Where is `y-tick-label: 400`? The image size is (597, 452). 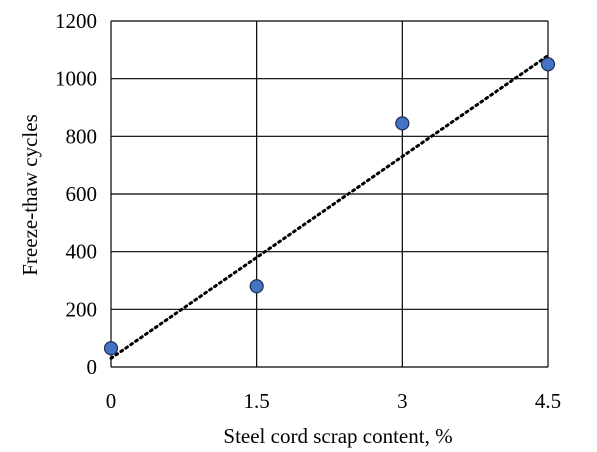 y-tick-label: 400 is located at coordinates (82, 252).